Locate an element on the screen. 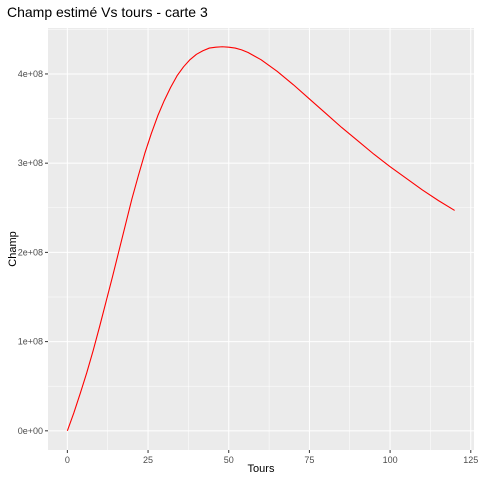  y-tick-label: 0e+00 is located at coordinates (30, 431).